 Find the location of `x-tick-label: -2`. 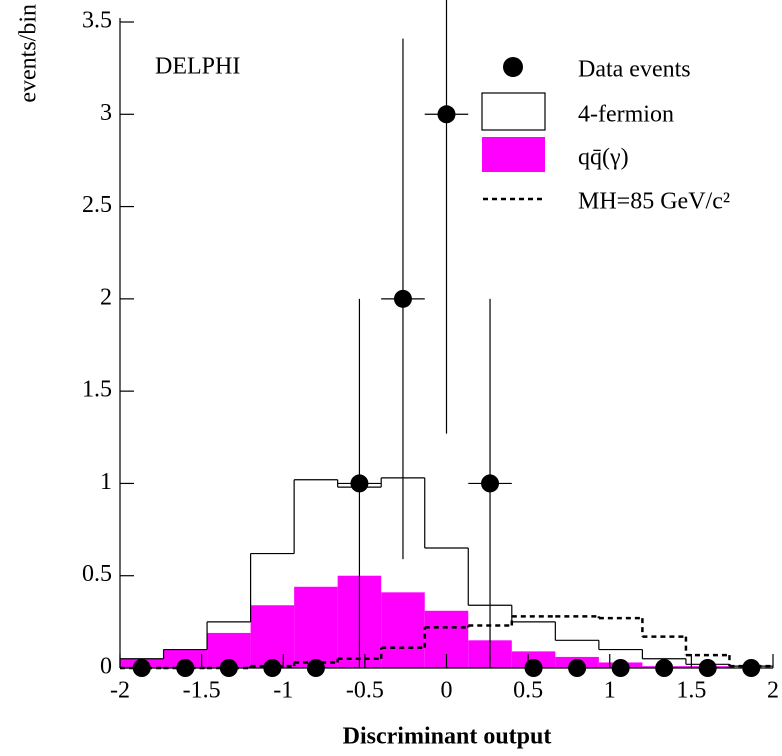

x-tick-label: -2 is located at coordinates (120, 691).